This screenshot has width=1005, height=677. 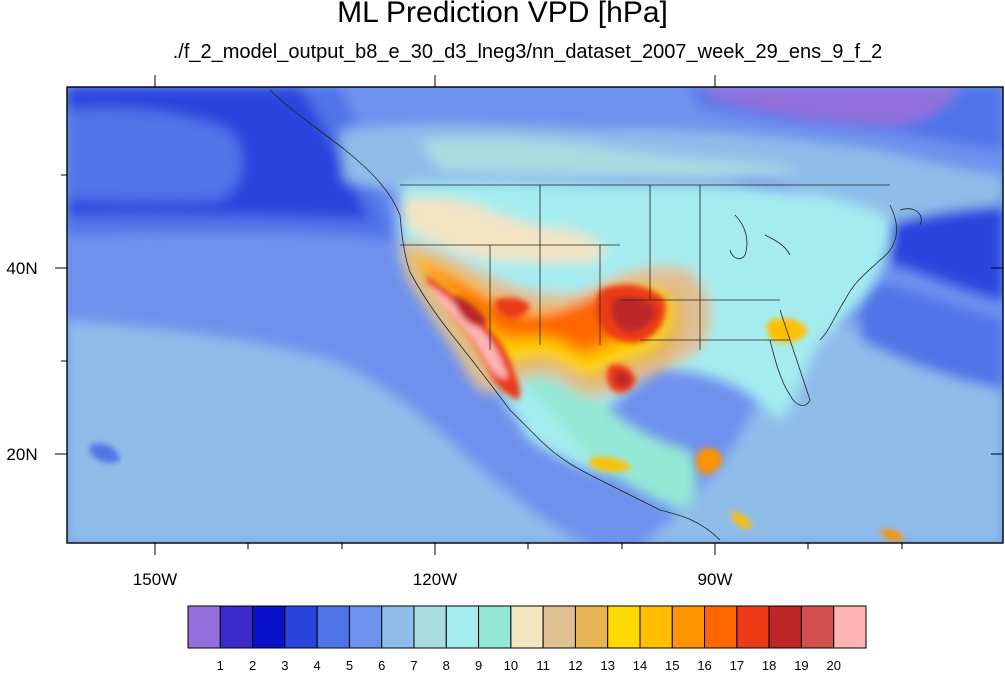 I want to click on plot-title: ML Prediction VPD [hPa], so click(x=502, y=14).